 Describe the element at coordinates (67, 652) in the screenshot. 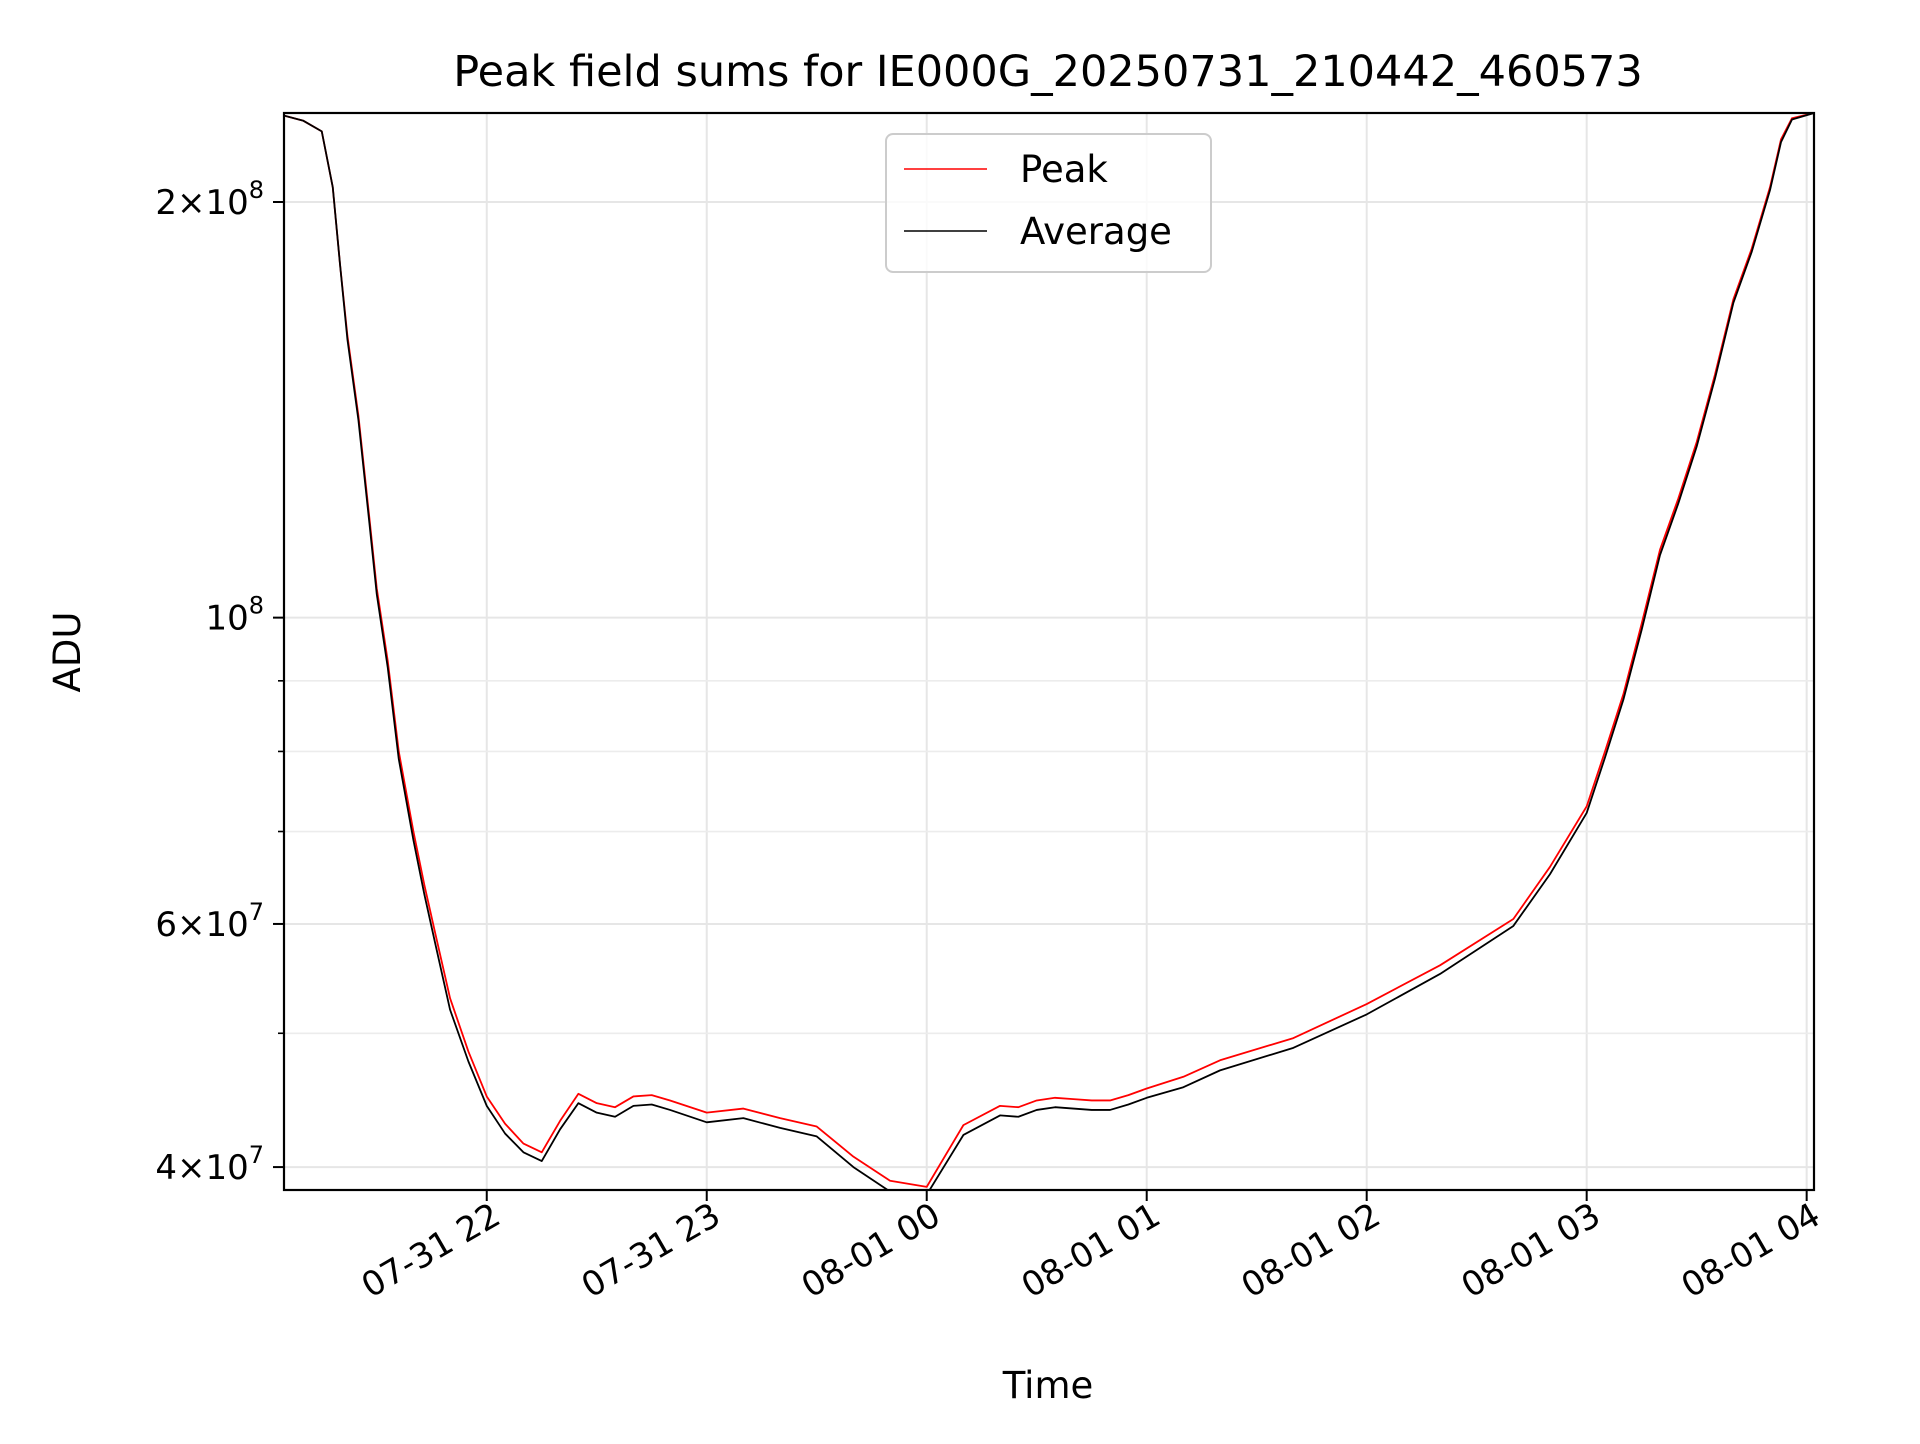

I see `y-axis-label: ADU` at that location.